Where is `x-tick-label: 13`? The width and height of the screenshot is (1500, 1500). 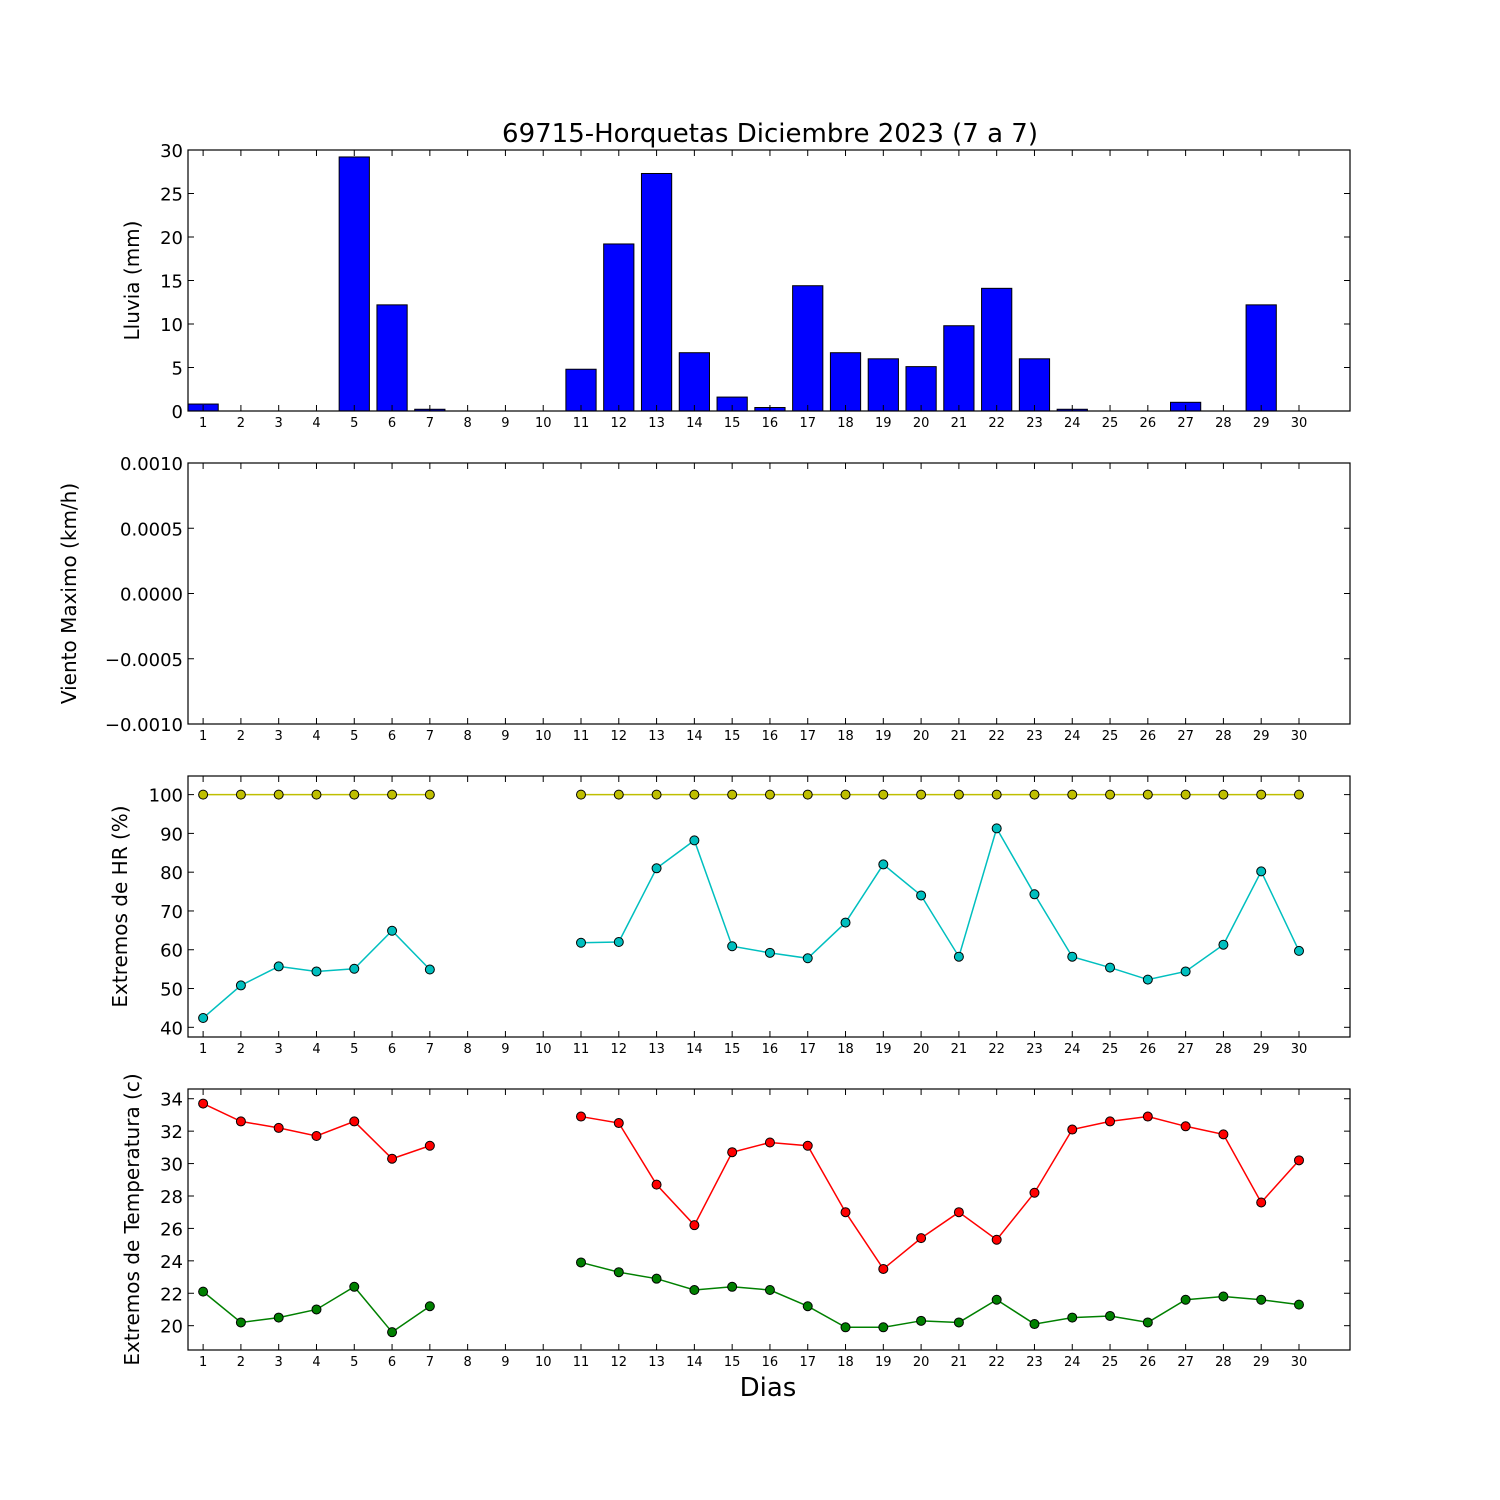 x-tick-label: 13 is located at coordinates (656, 736).